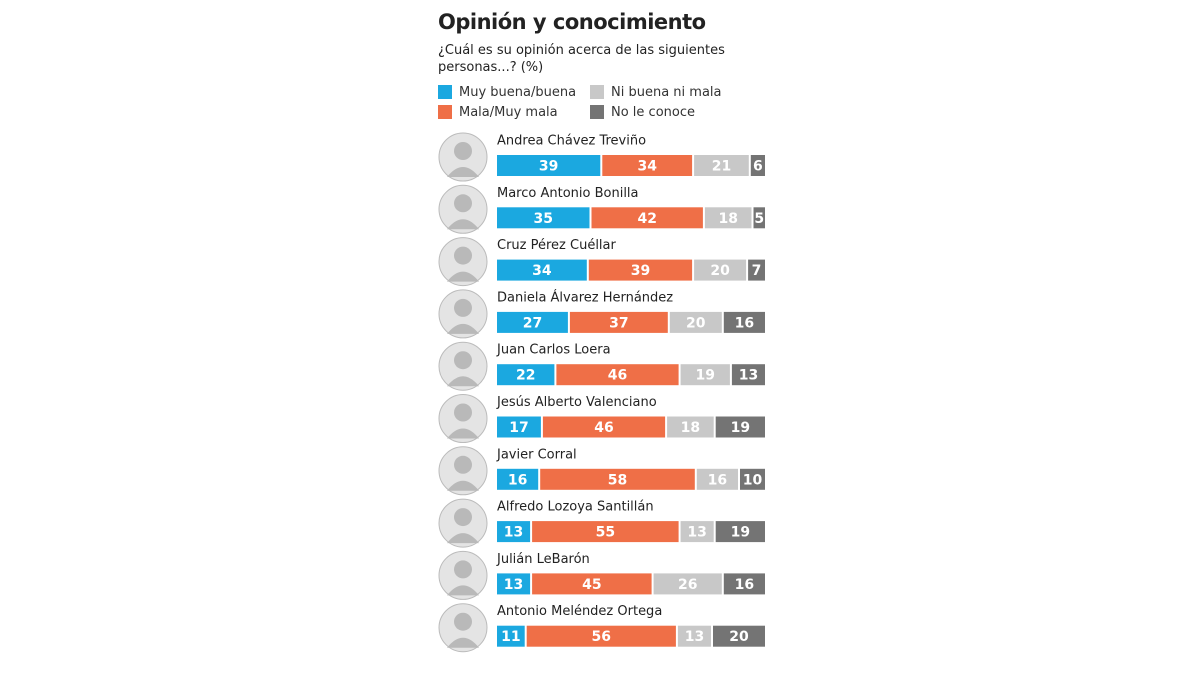  I want to click on category-label: Cruz Pérez Cuéllar, so click(557, 245).